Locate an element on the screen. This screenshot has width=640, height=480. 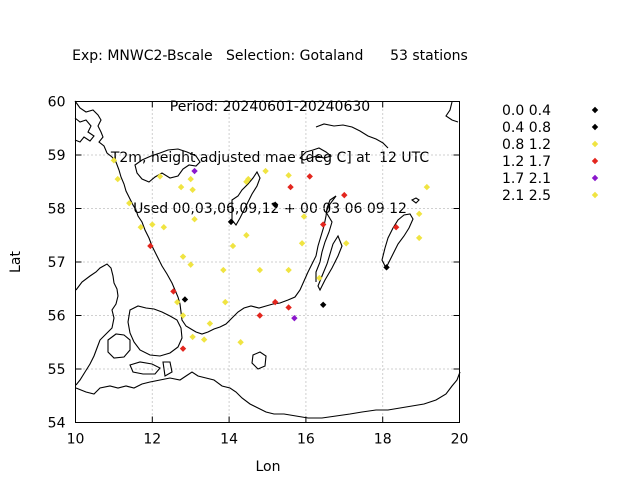
x-tick-label: 20 is located at coordinates (460, 440).